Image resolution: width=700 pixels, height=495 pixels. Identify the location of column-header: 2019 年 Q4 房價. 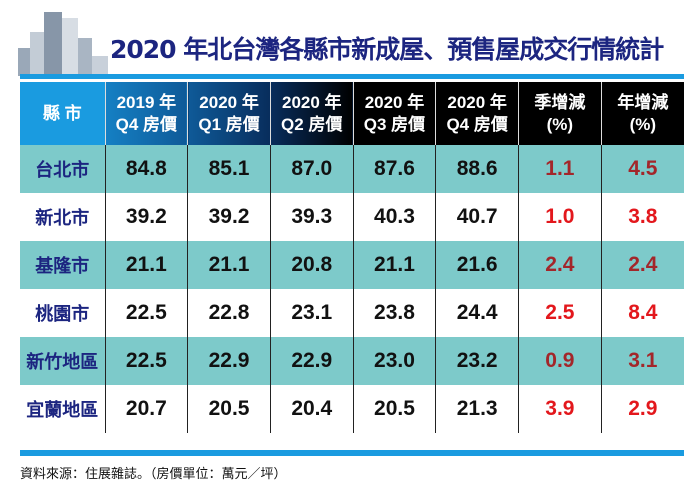
(146, 113).